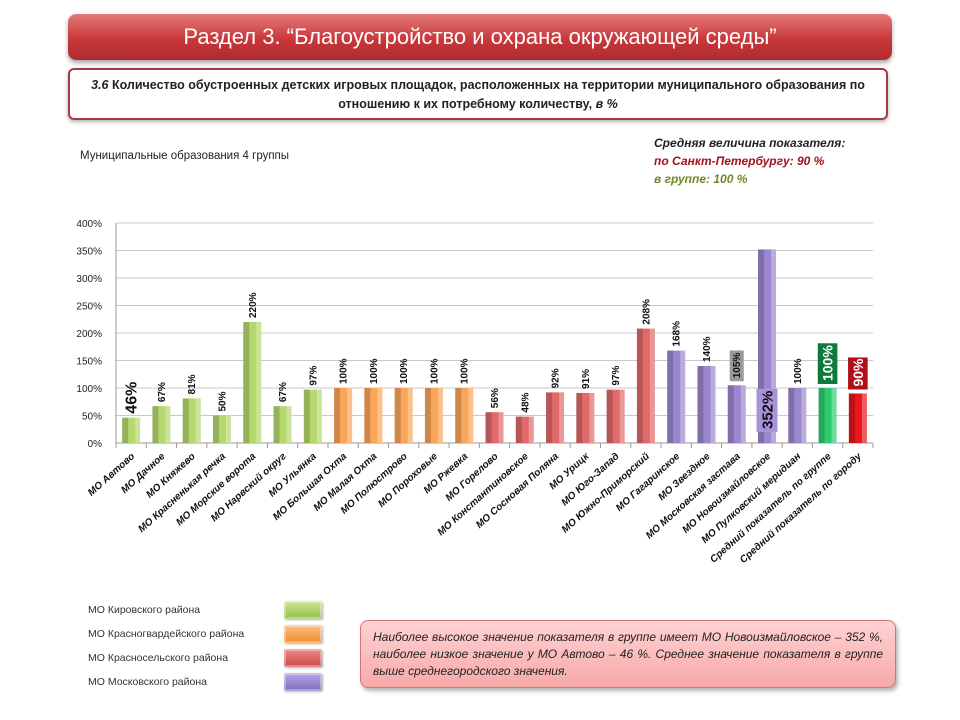 The height and width of the screenshot is (720, 960). I want to click on y-tick-label: 100%, so click(89, 389).